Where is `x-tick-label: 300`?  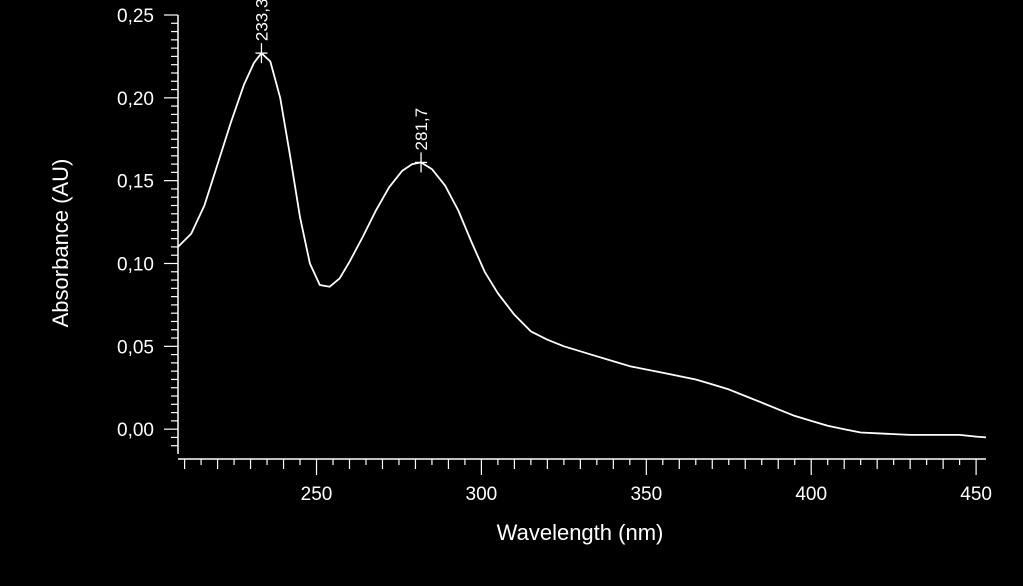
x-tick-label: 300 is located at coordinates (482, 494).